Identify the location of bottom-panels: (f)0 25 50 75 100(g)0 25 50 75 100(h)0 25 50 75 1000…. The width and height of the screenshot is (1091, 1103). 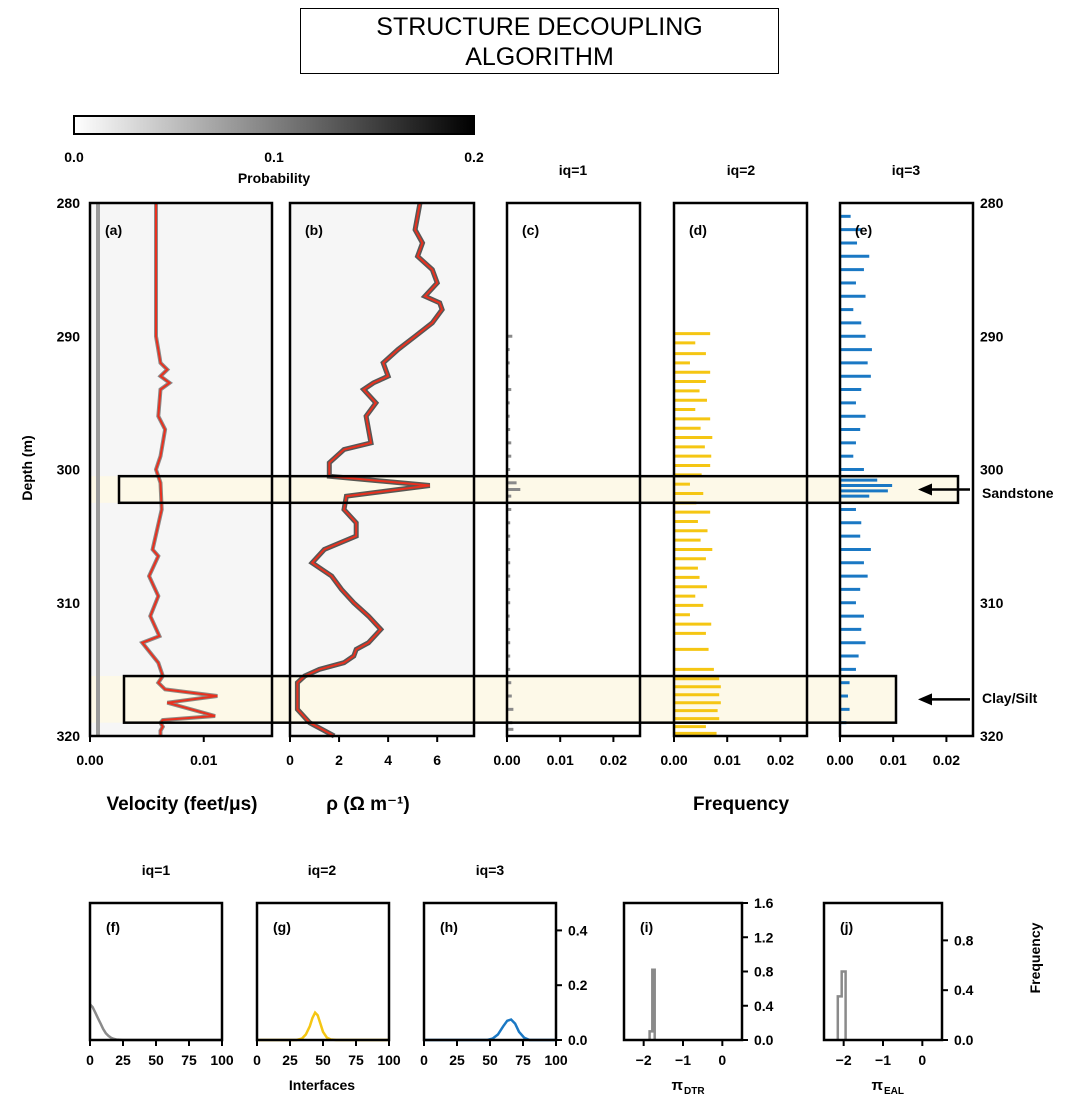
(530, 981).